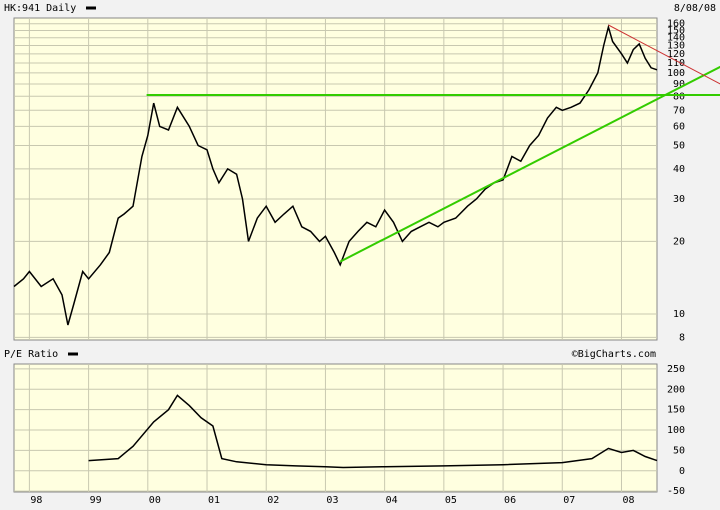  Describe the element at coordinates (676, 389) in the screenshot. I see `y-tick-label: 200` at that location.